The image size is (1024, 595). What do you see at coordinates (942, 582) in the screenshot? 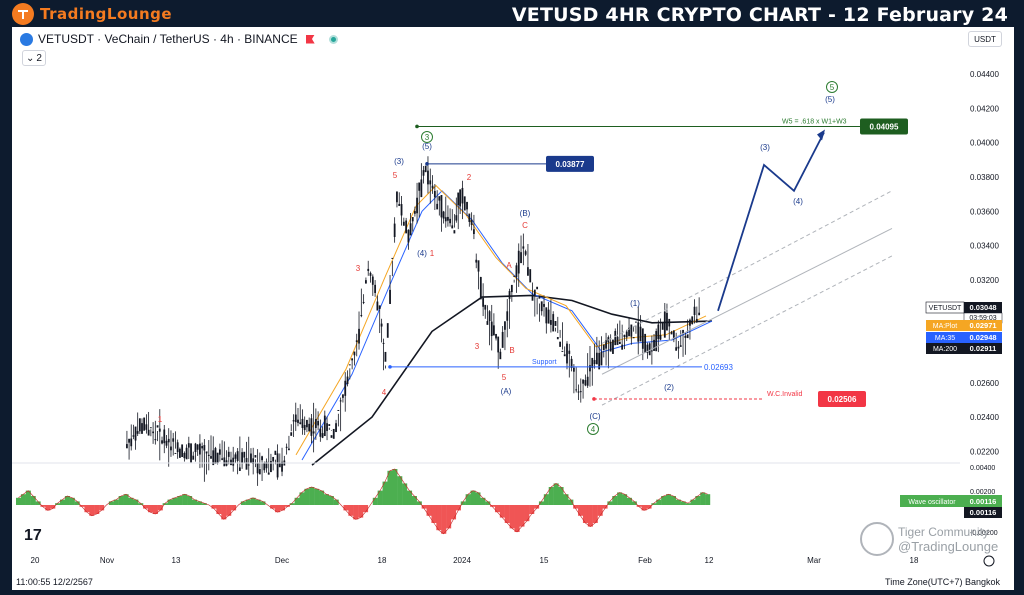
I see `timezone-button: Time Zone(UTC+7) Bangkok` at bounding box center [942, 582].